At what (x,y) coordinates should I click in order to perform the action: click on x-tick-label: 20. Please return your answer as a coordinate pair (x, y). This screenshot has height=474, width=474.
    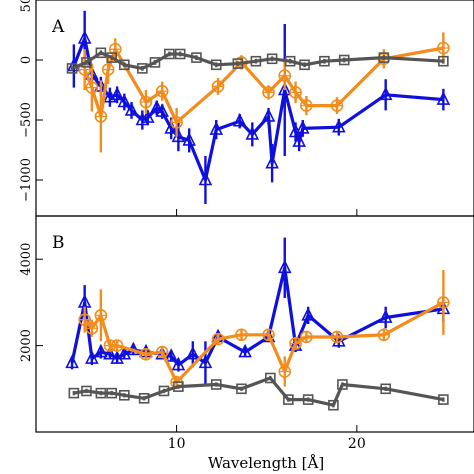
    Looking at the image, I should click on (357, 444).